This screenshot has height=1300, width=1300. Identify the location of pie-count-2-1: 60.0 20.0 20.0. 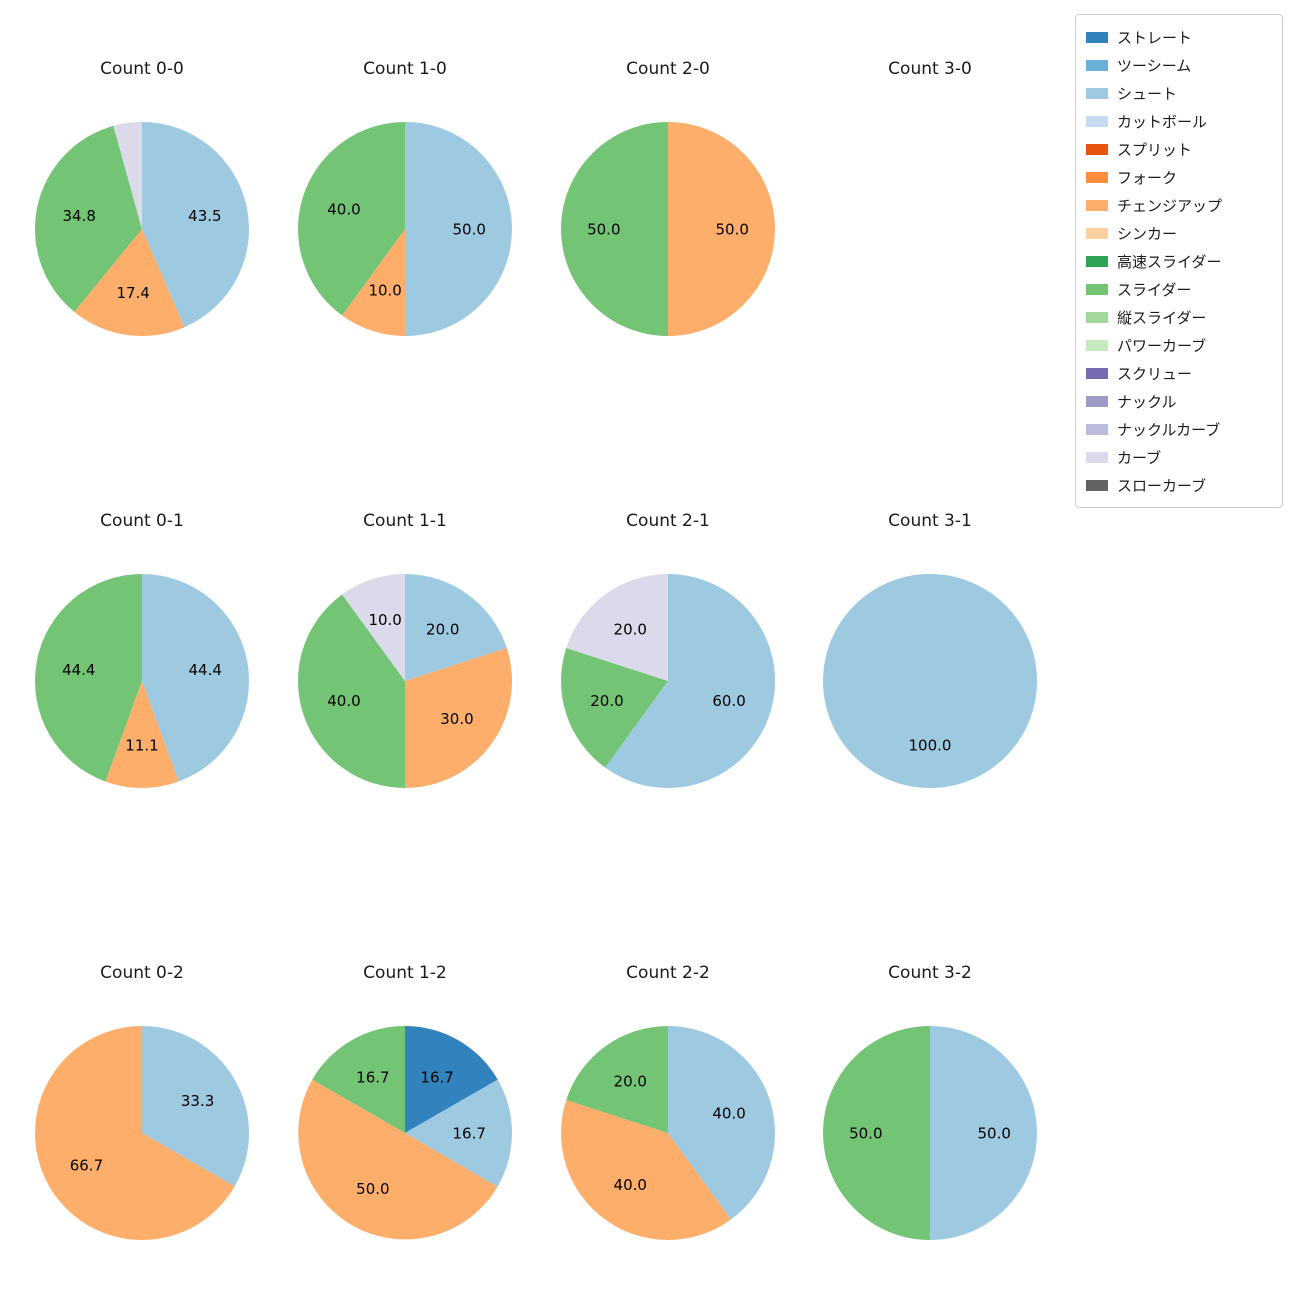
(668, 681).